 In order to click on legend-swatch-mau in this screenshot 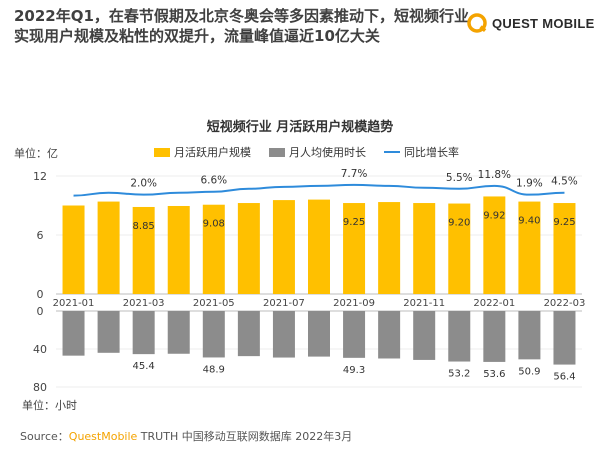, I will do `click(162, 152)`.